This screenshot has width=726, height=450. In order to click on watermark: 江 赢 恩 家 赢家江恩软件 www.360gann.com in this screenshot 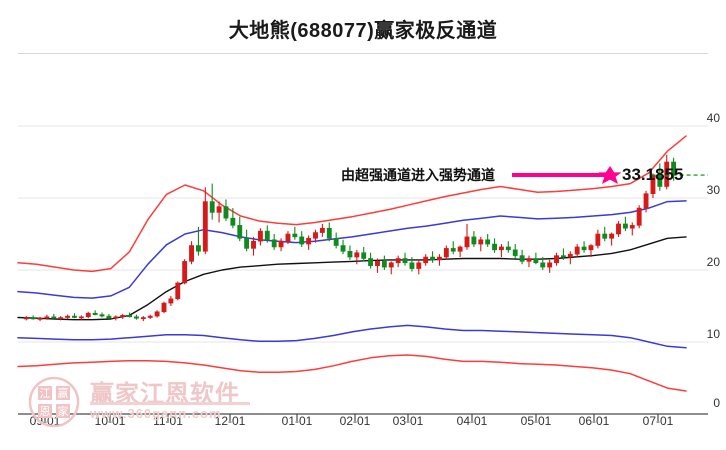, I will do `click(158, 404)`.